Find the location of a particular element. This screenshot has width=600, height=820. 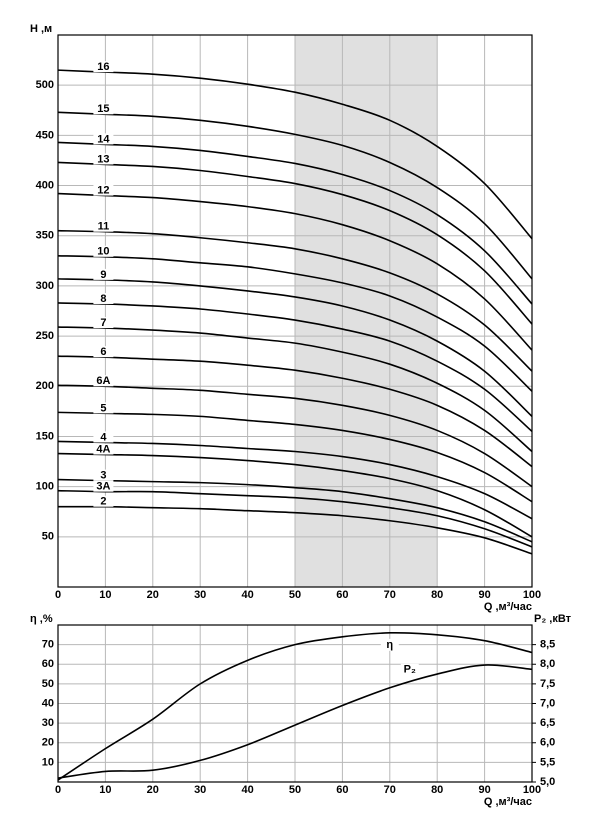

series-label: 15 is located at coordinates (103, 109).